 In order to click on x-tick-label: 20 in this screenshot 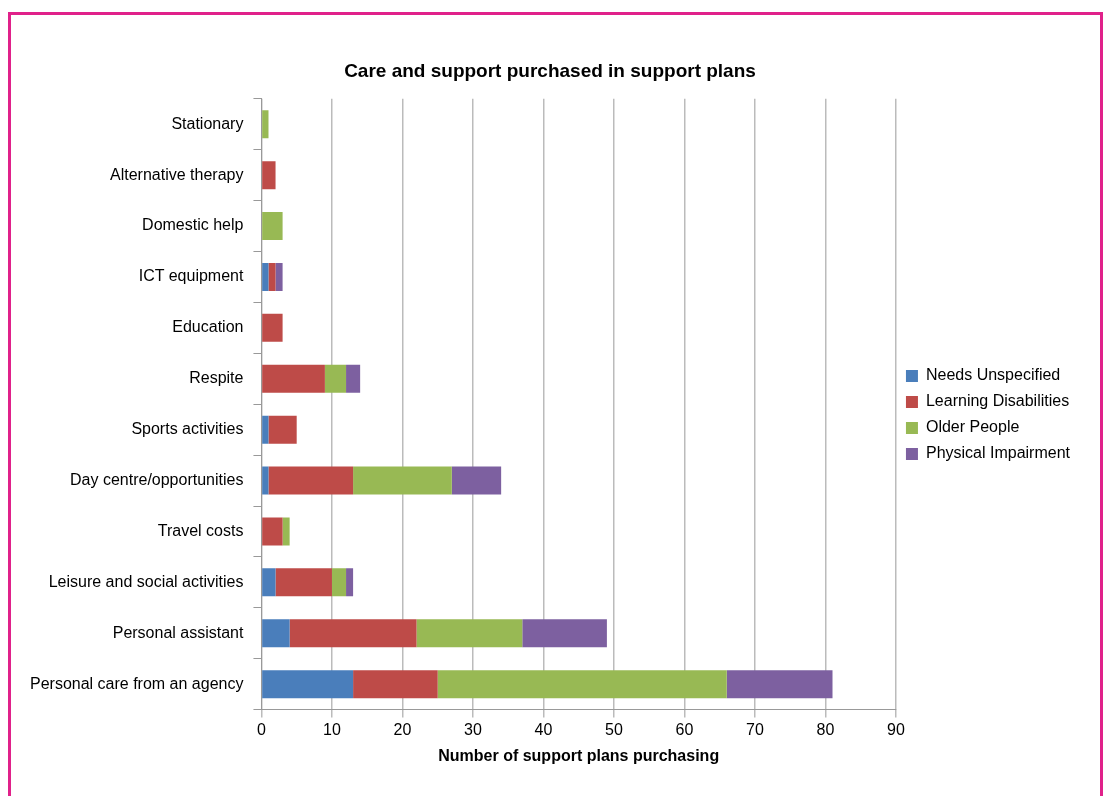, I will do `click(402, 729)`.